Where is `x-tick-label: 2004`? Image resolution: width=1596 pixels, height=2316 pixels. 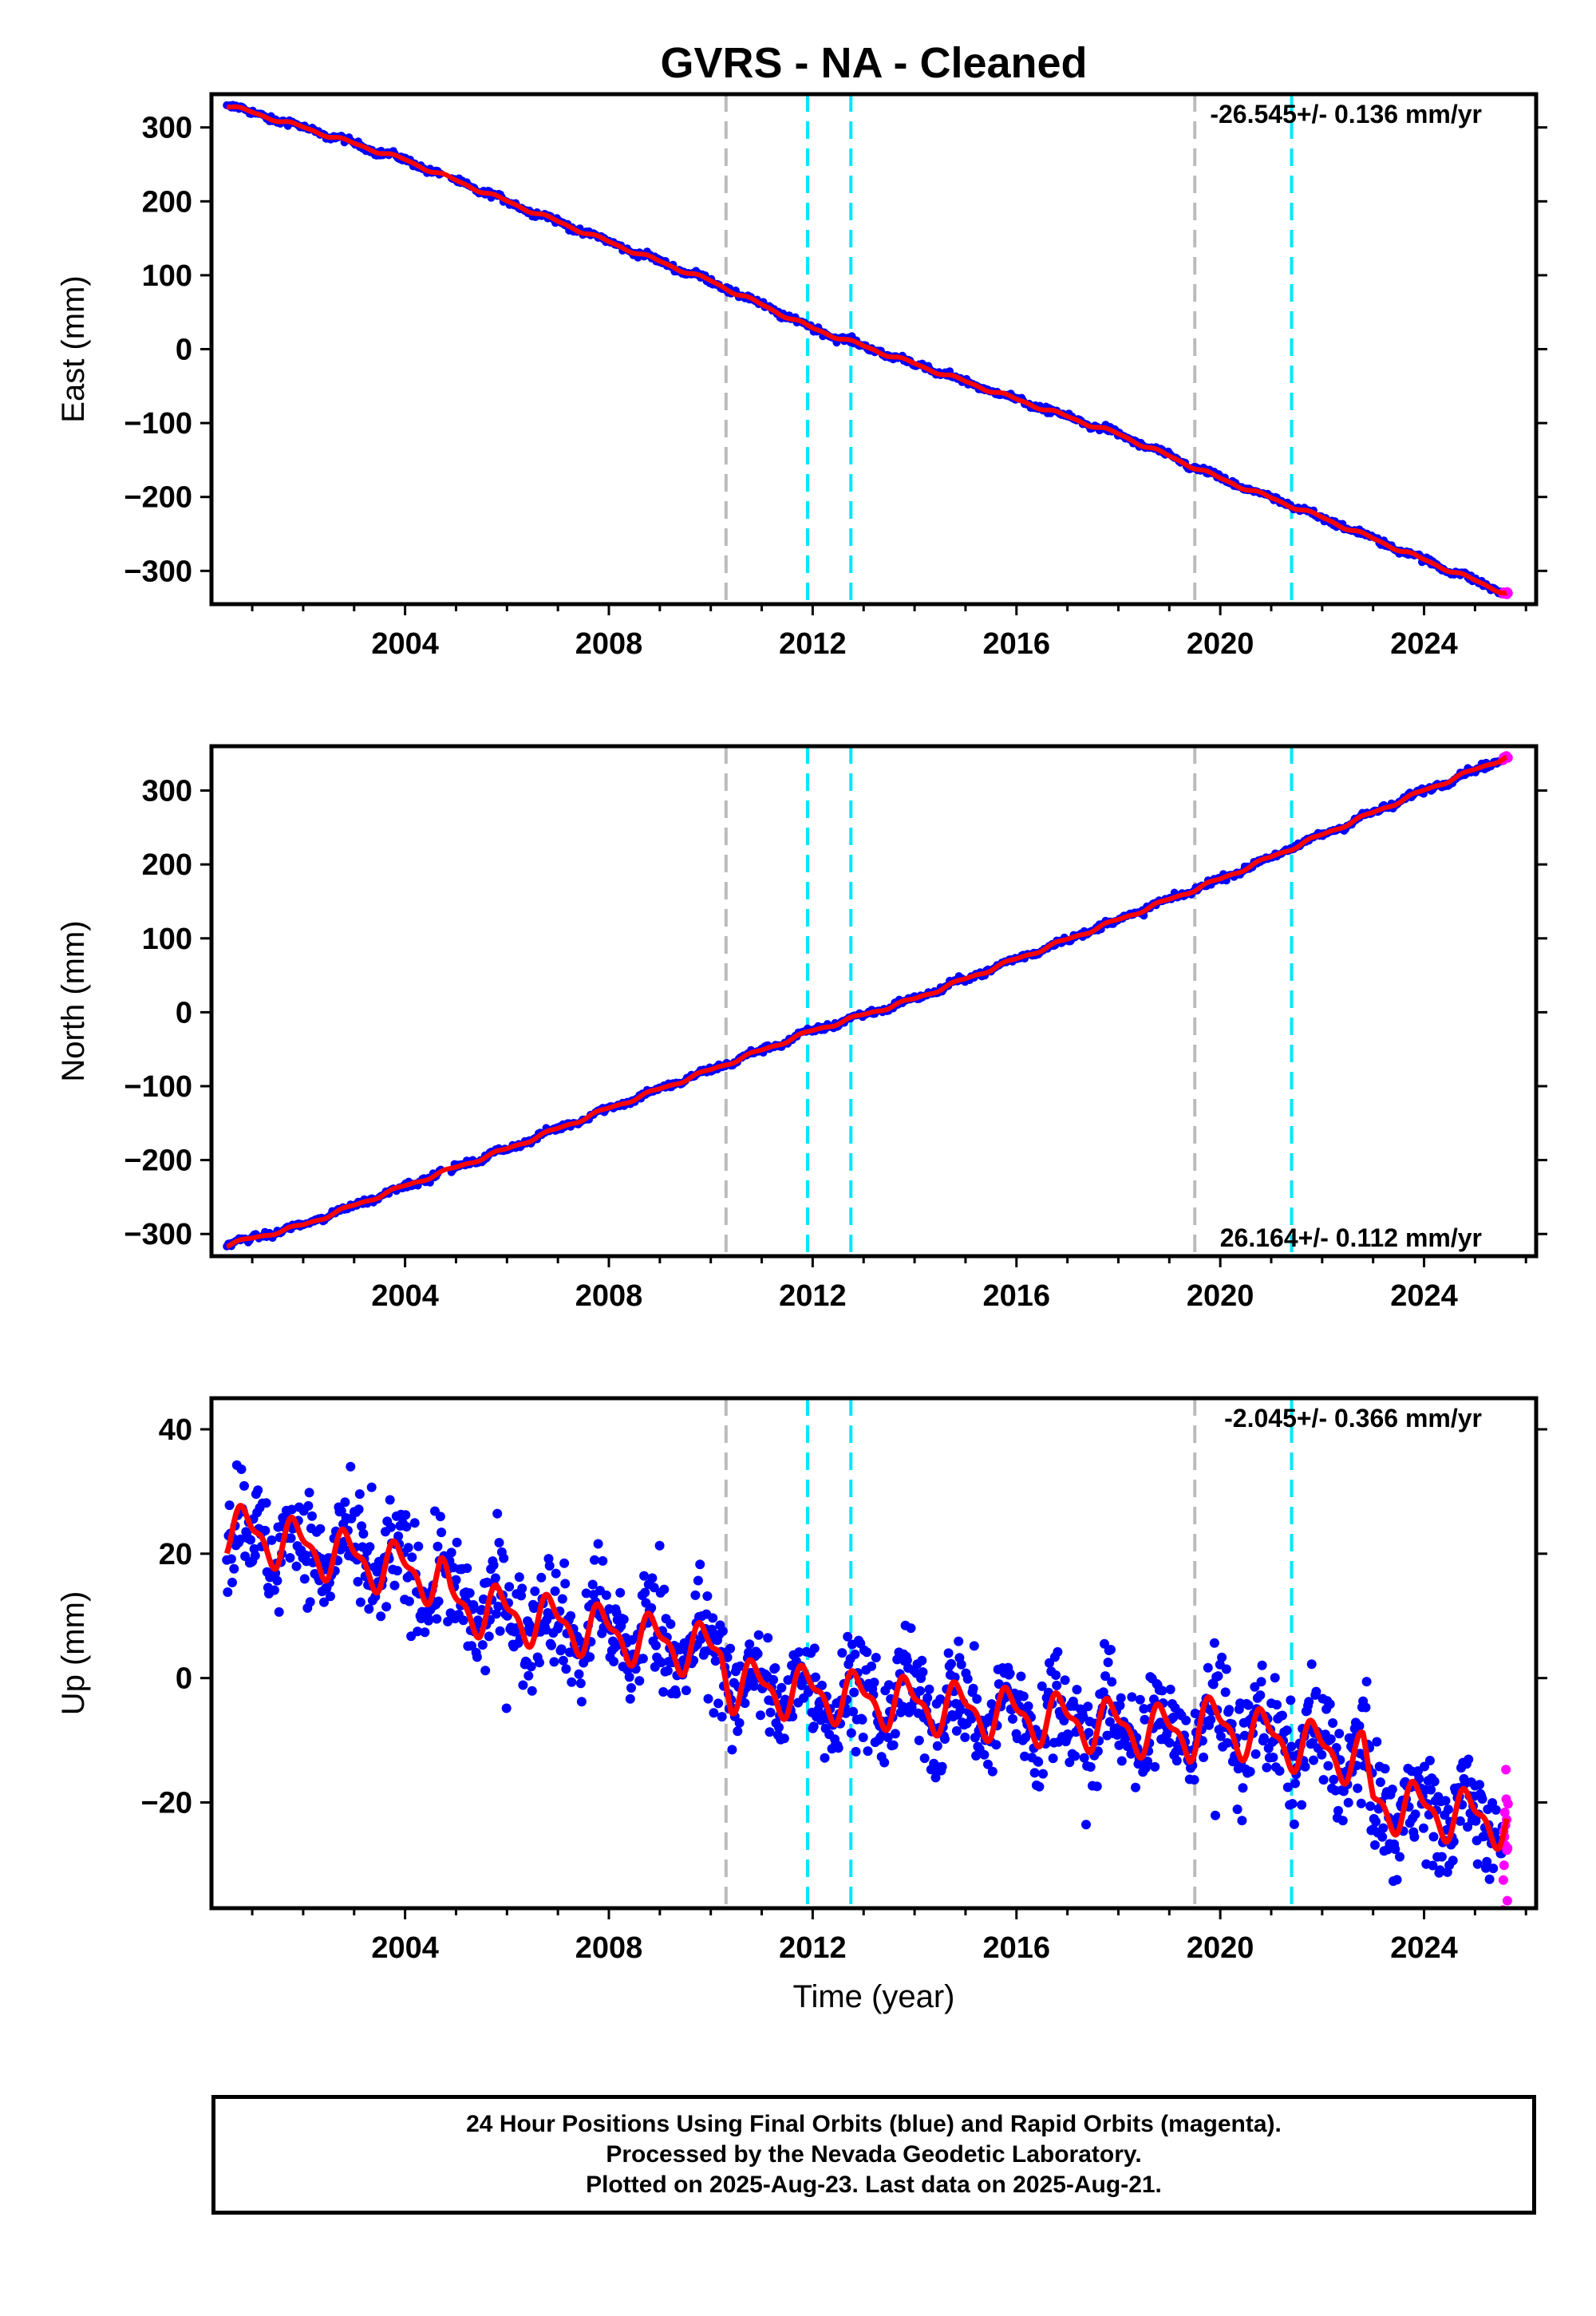
x-tick-label: 2004 is located at coordinates (405, 644).